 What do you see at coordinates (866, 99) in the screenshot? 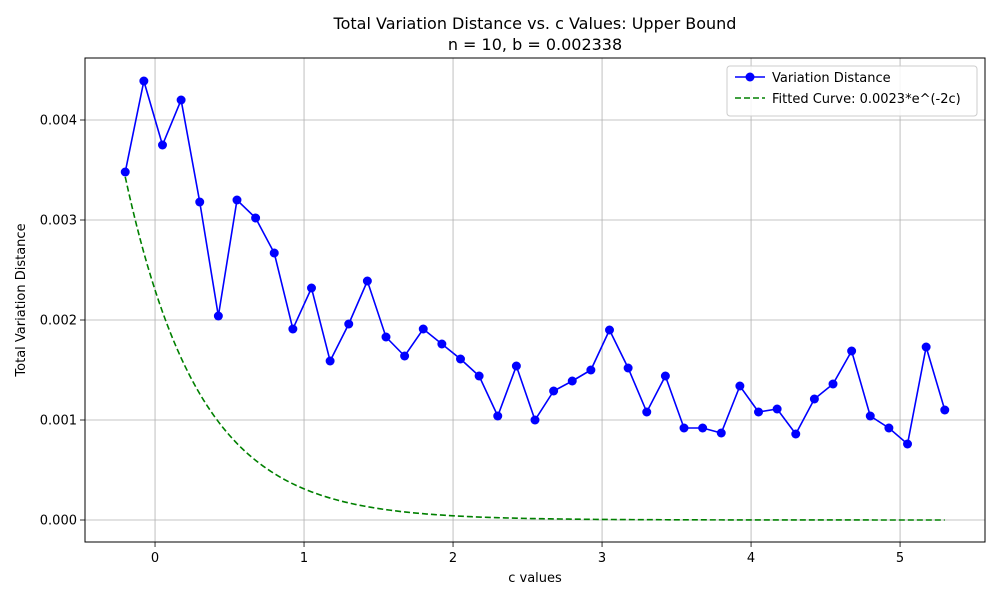
I see `legend-label-fitted: Fitted Curve: 0.0023*e^(-2c)` at bounding box center [866, 99].